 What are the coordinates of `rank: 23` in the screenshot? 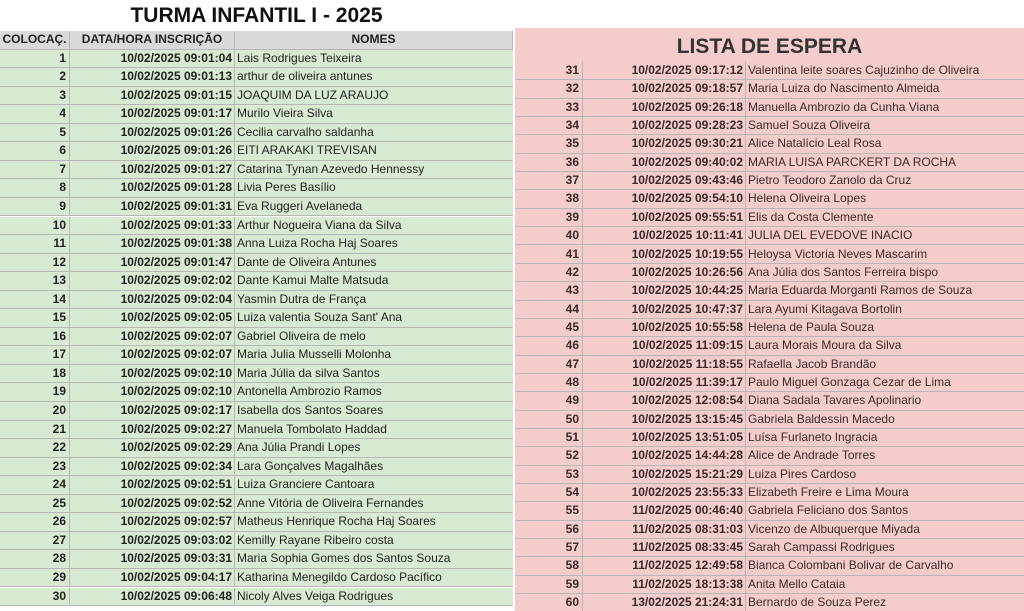 It's located at (35, 466).